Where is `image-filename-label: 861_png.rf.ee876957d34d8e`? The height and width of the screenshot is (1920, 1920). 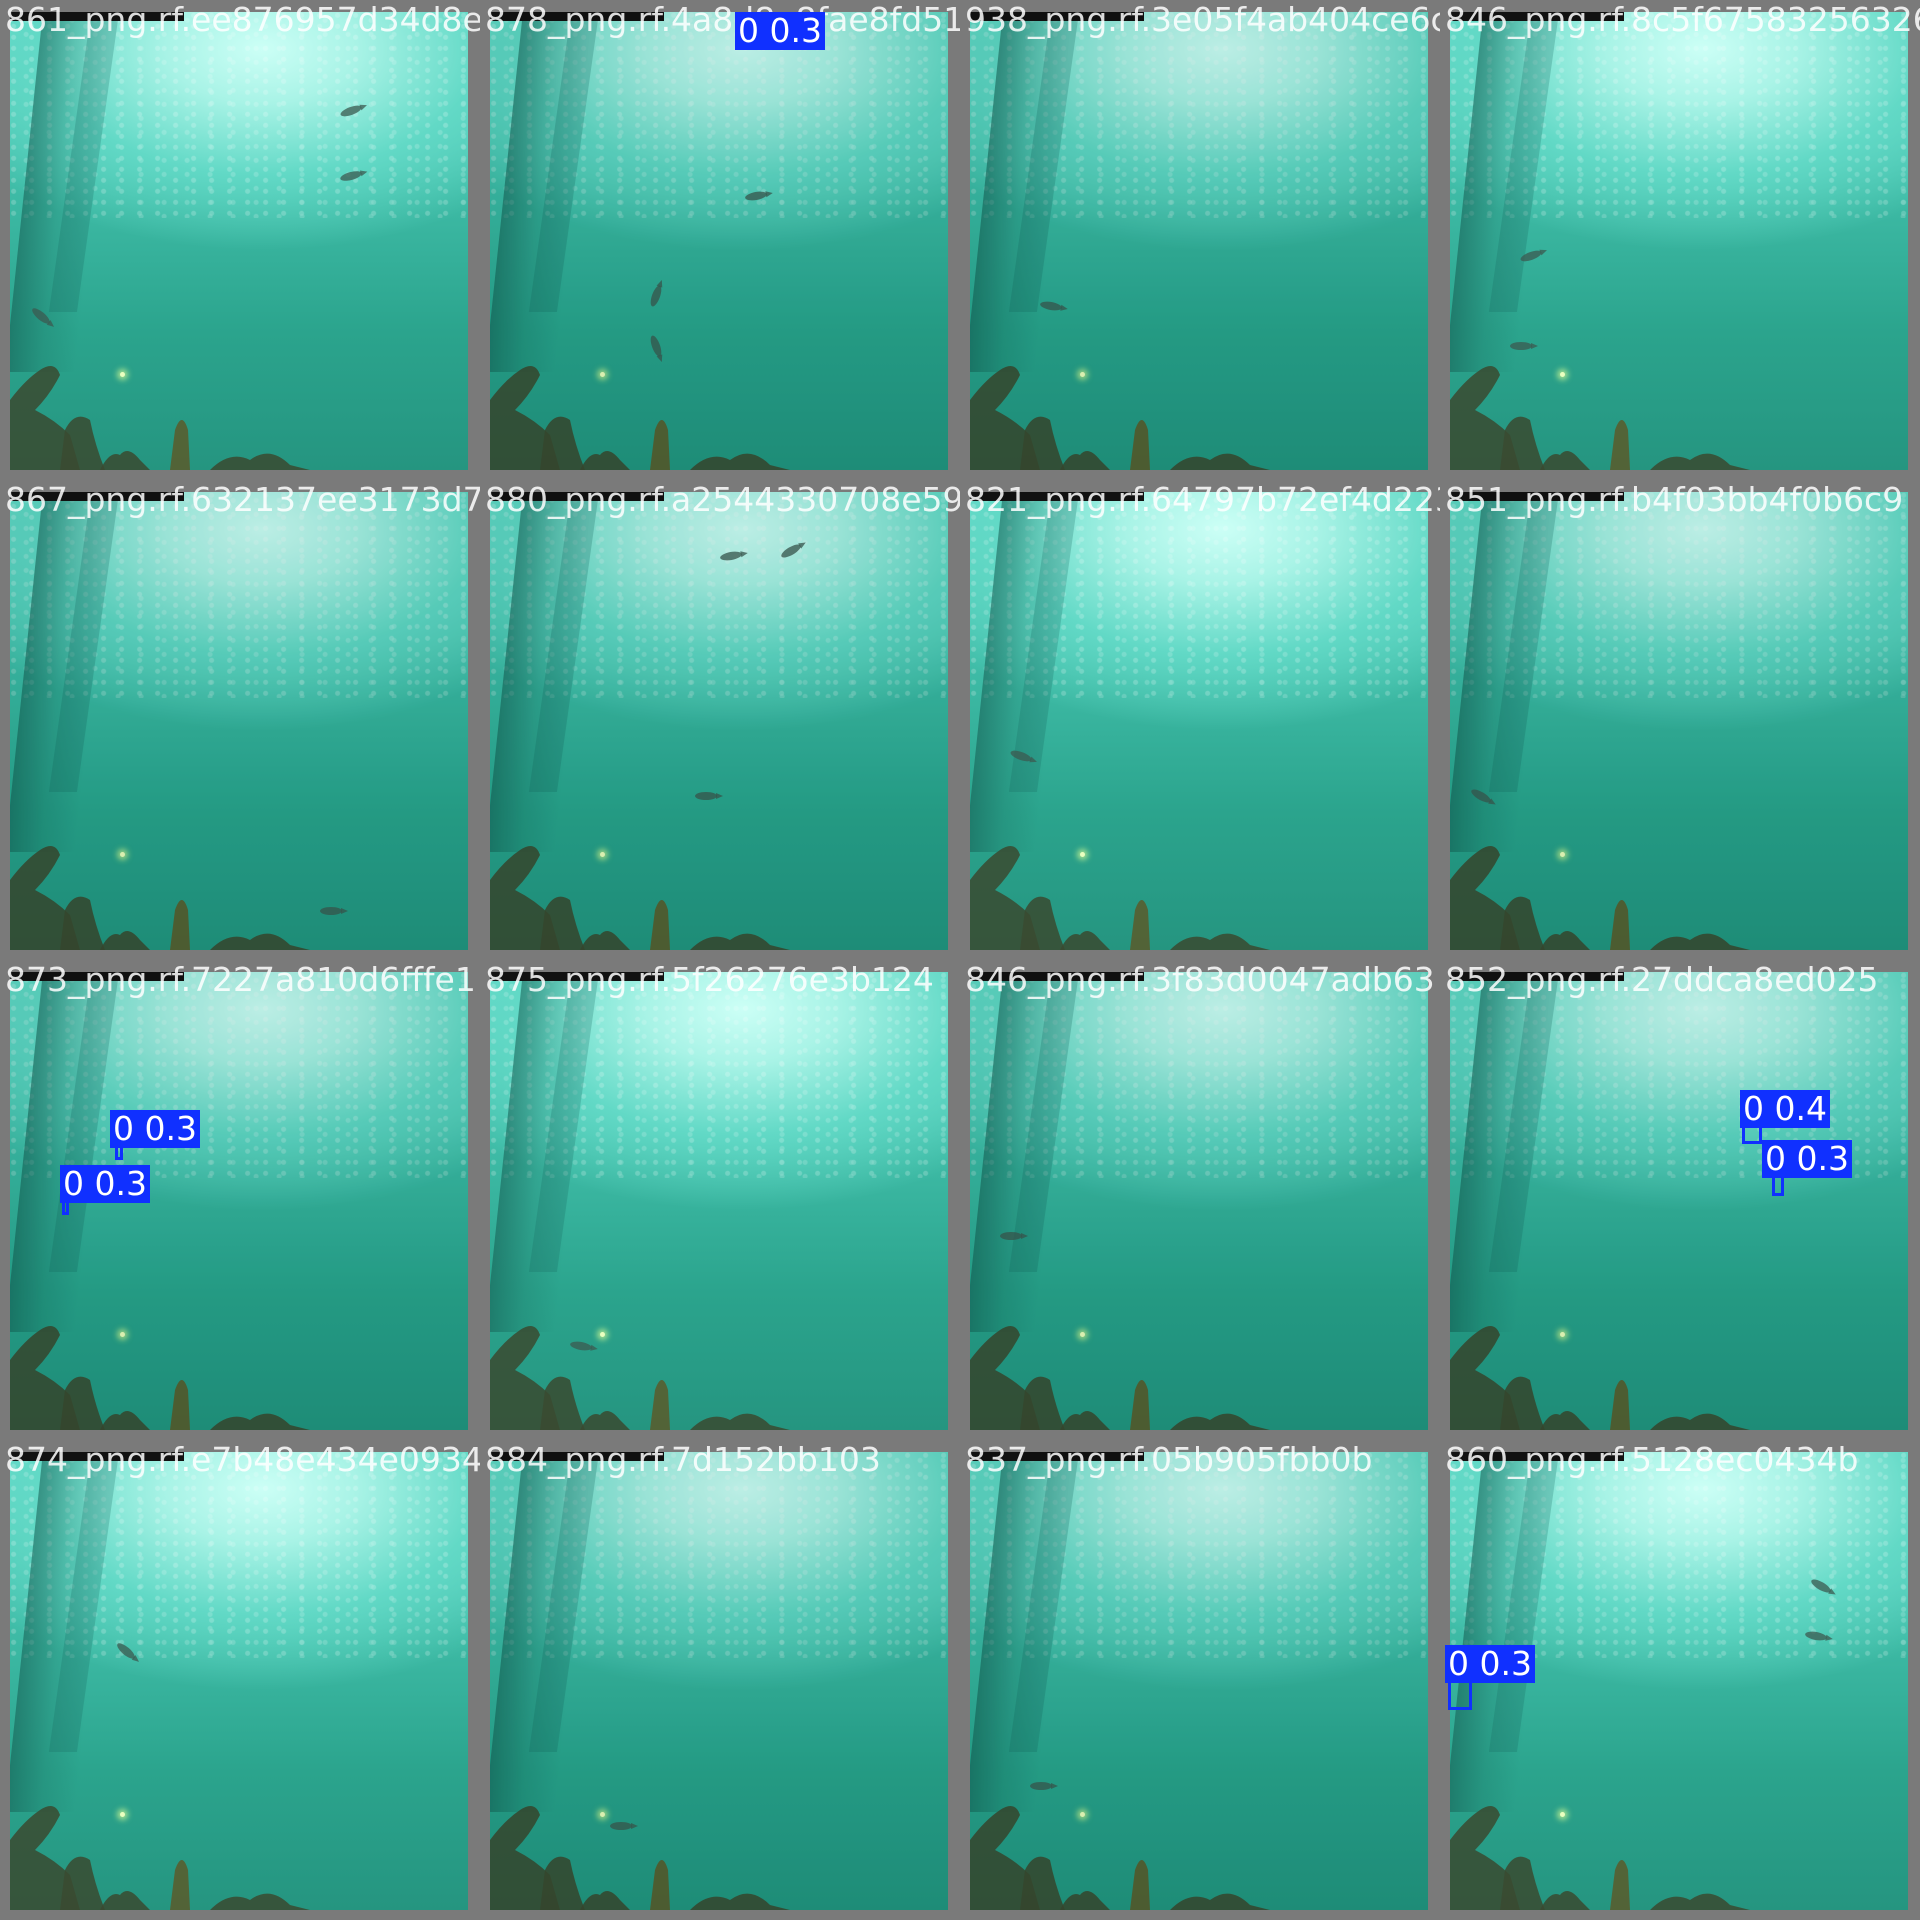 image-filename-label: 861_png.rf.ee876957d34d8e is located at coordinates (242, 19).